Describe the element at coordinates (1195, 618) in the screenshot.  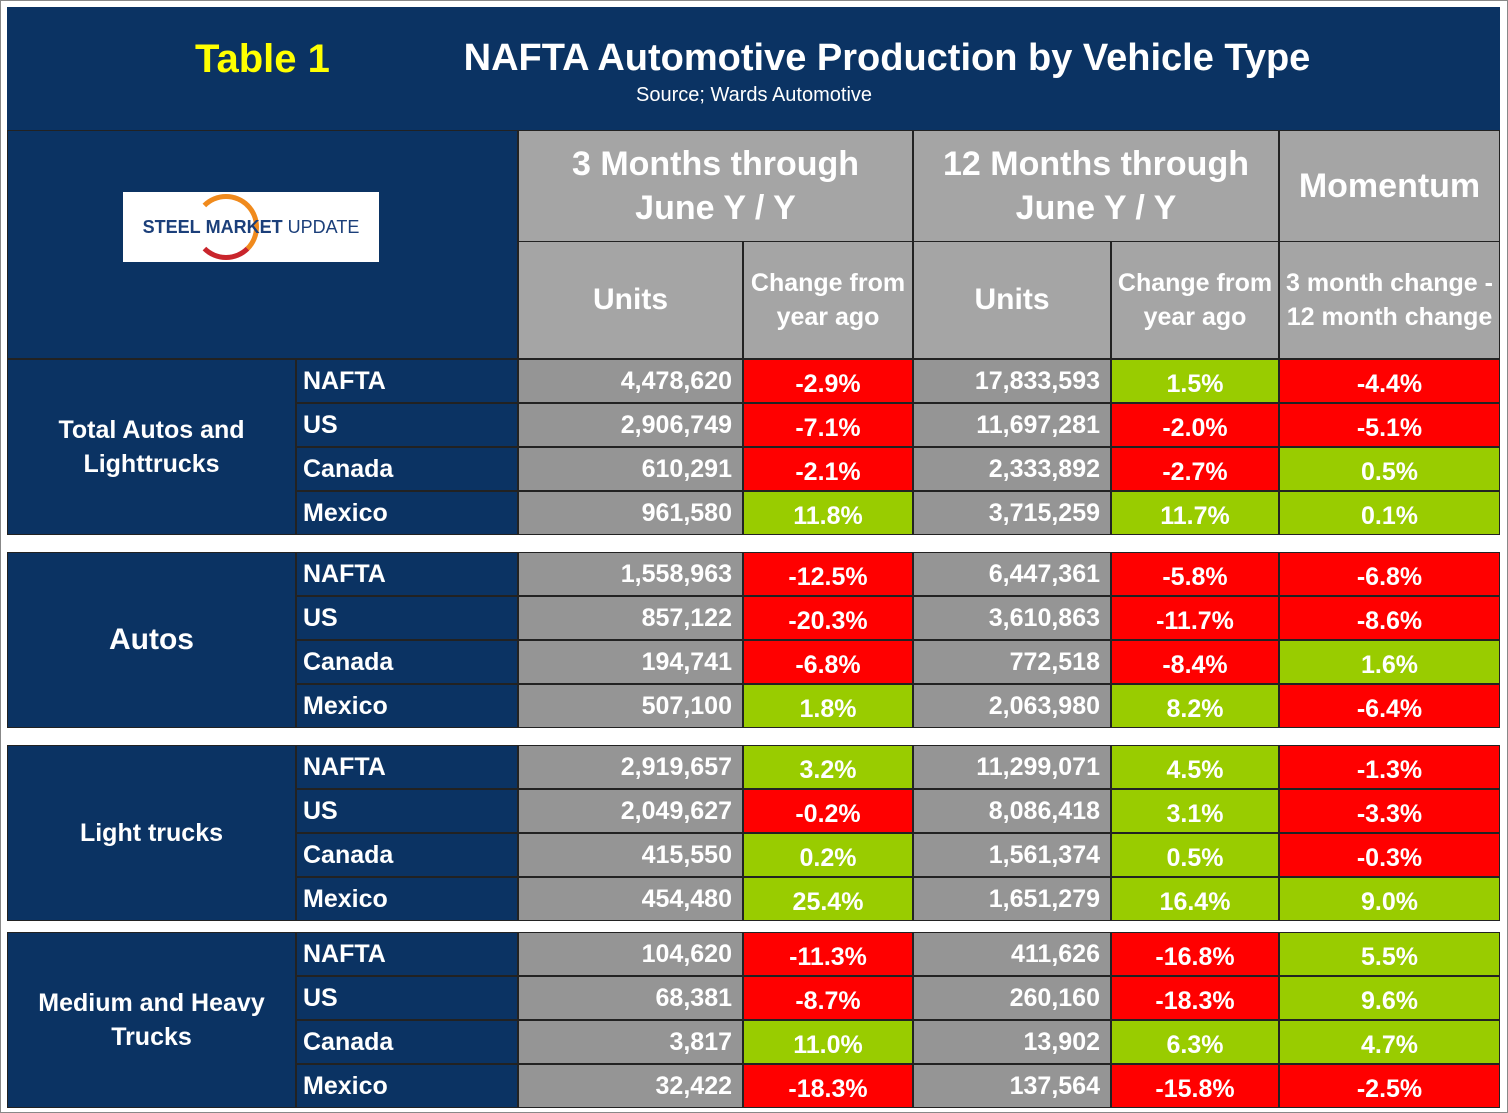
I see `change: -11.7%` at that location.